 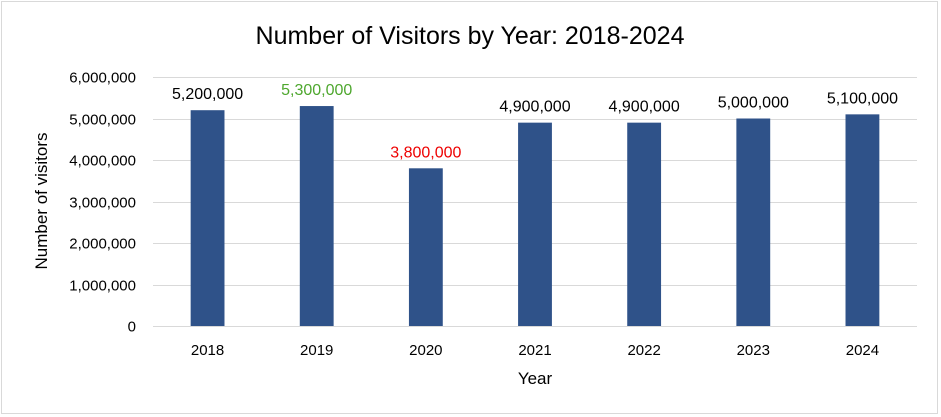 I want to click on x-tick-label: 2020, so click(x=425, y=350).